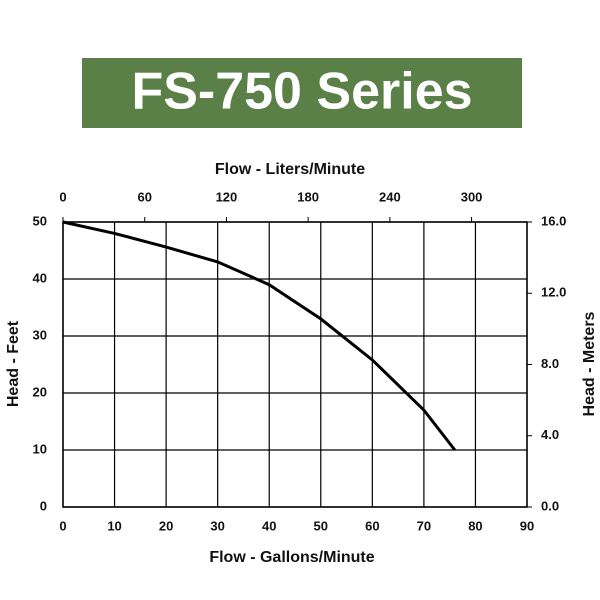  Describe the element at coordinates (227, 196) in the screenshot. I see `x2-tick-label: 120` at that location.